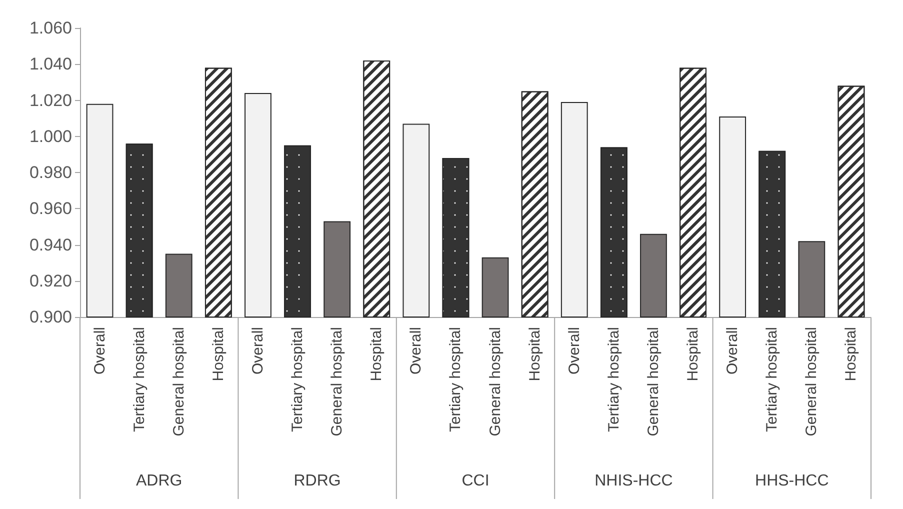 The height and width of the screenshot is (509, 903). I want to click on y-tick-label: 1.000, so click(50, 136).